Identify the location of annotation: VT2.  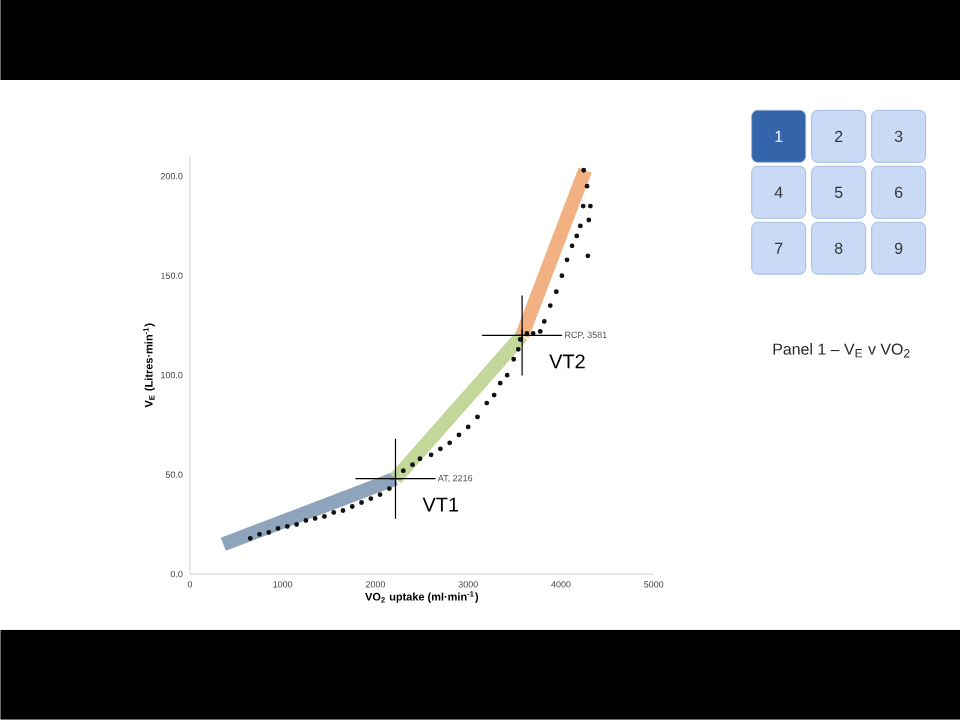
(567, 361).